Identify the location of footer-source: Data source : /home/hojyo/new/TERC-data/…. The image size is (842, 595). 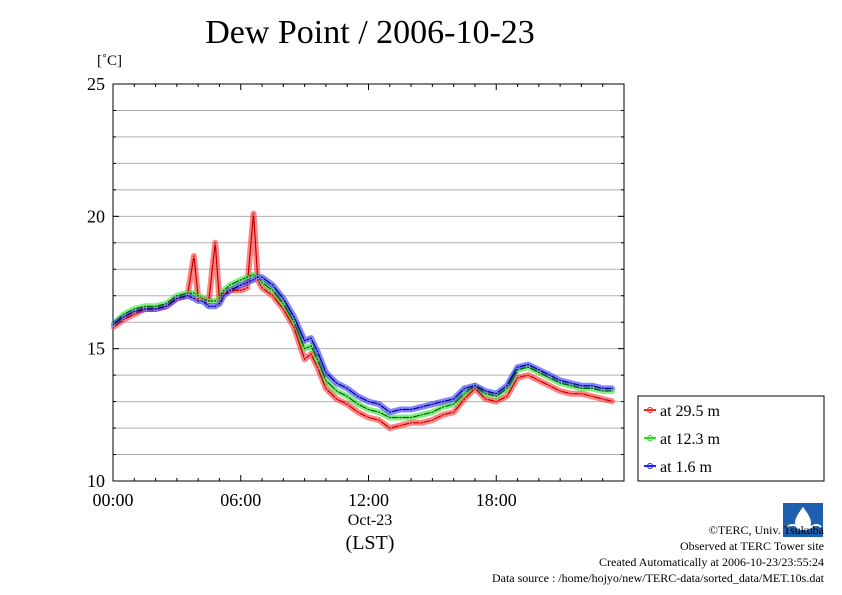
(657, 578).